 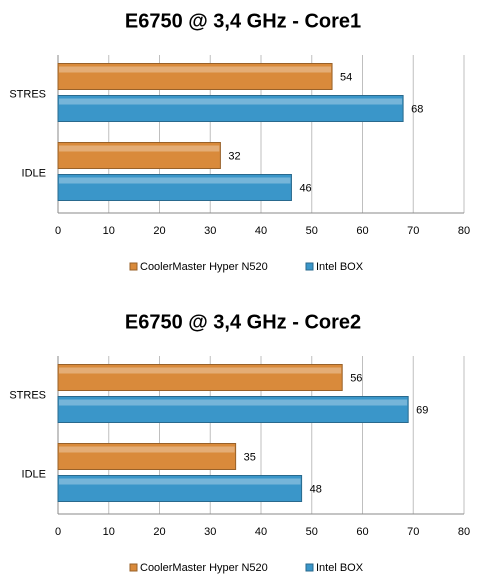 I want to click on value-label: 54, so click(x=346, y=77).